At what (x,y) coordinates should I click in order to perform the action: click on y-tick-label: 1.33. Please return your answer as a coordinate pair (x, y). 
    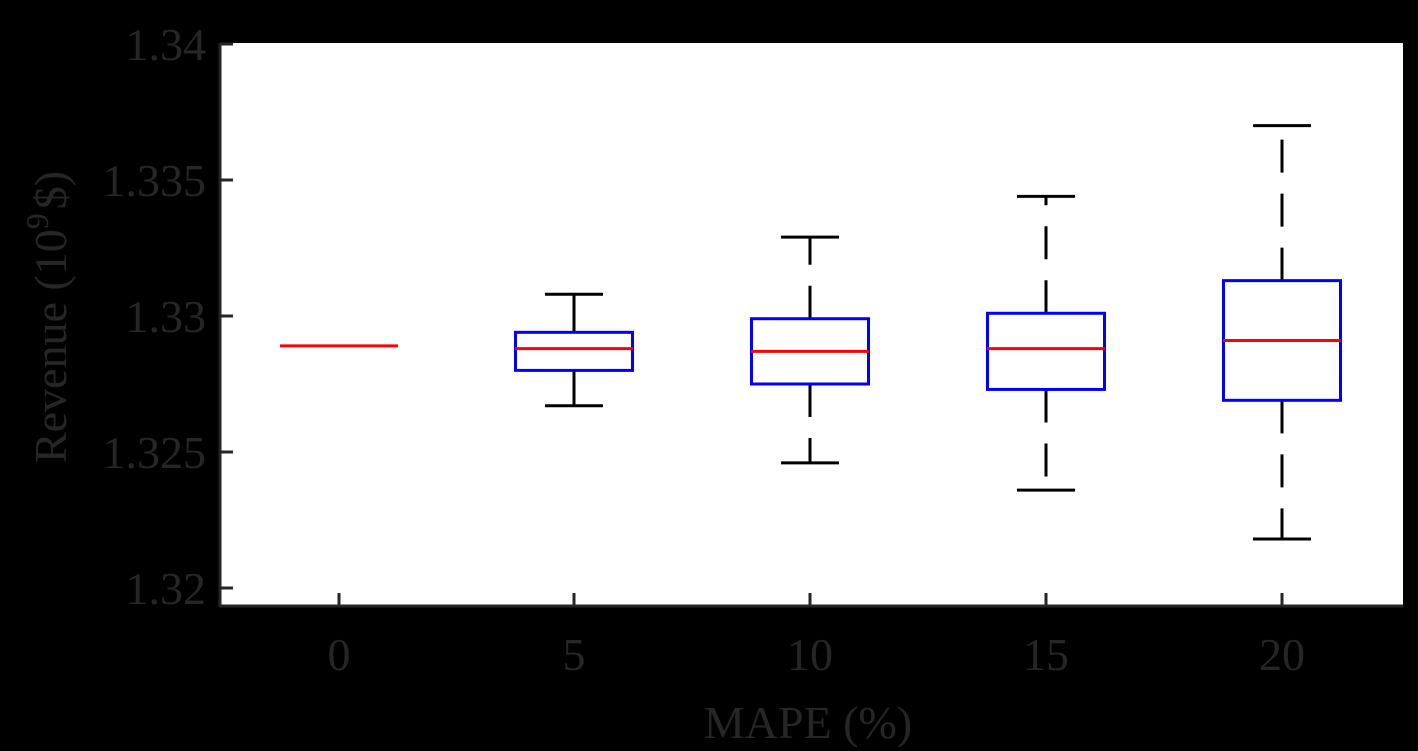
    Looking at the image, I should click on (166, 316).